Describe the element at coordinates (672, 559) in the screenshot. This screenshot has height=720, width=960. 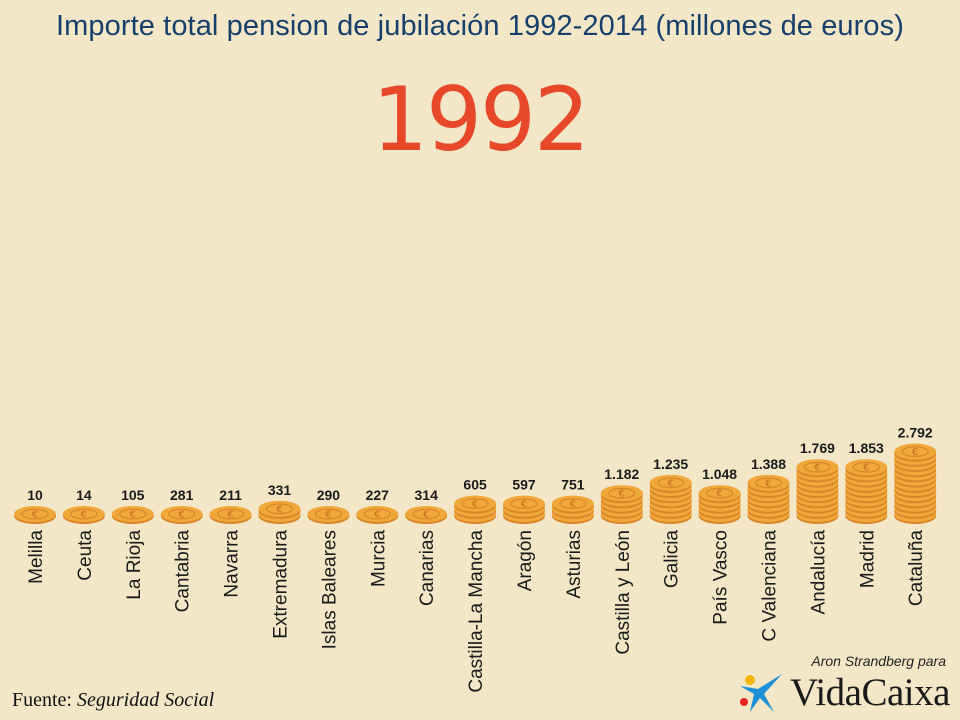
I see `category-label: Galicia` at that location.